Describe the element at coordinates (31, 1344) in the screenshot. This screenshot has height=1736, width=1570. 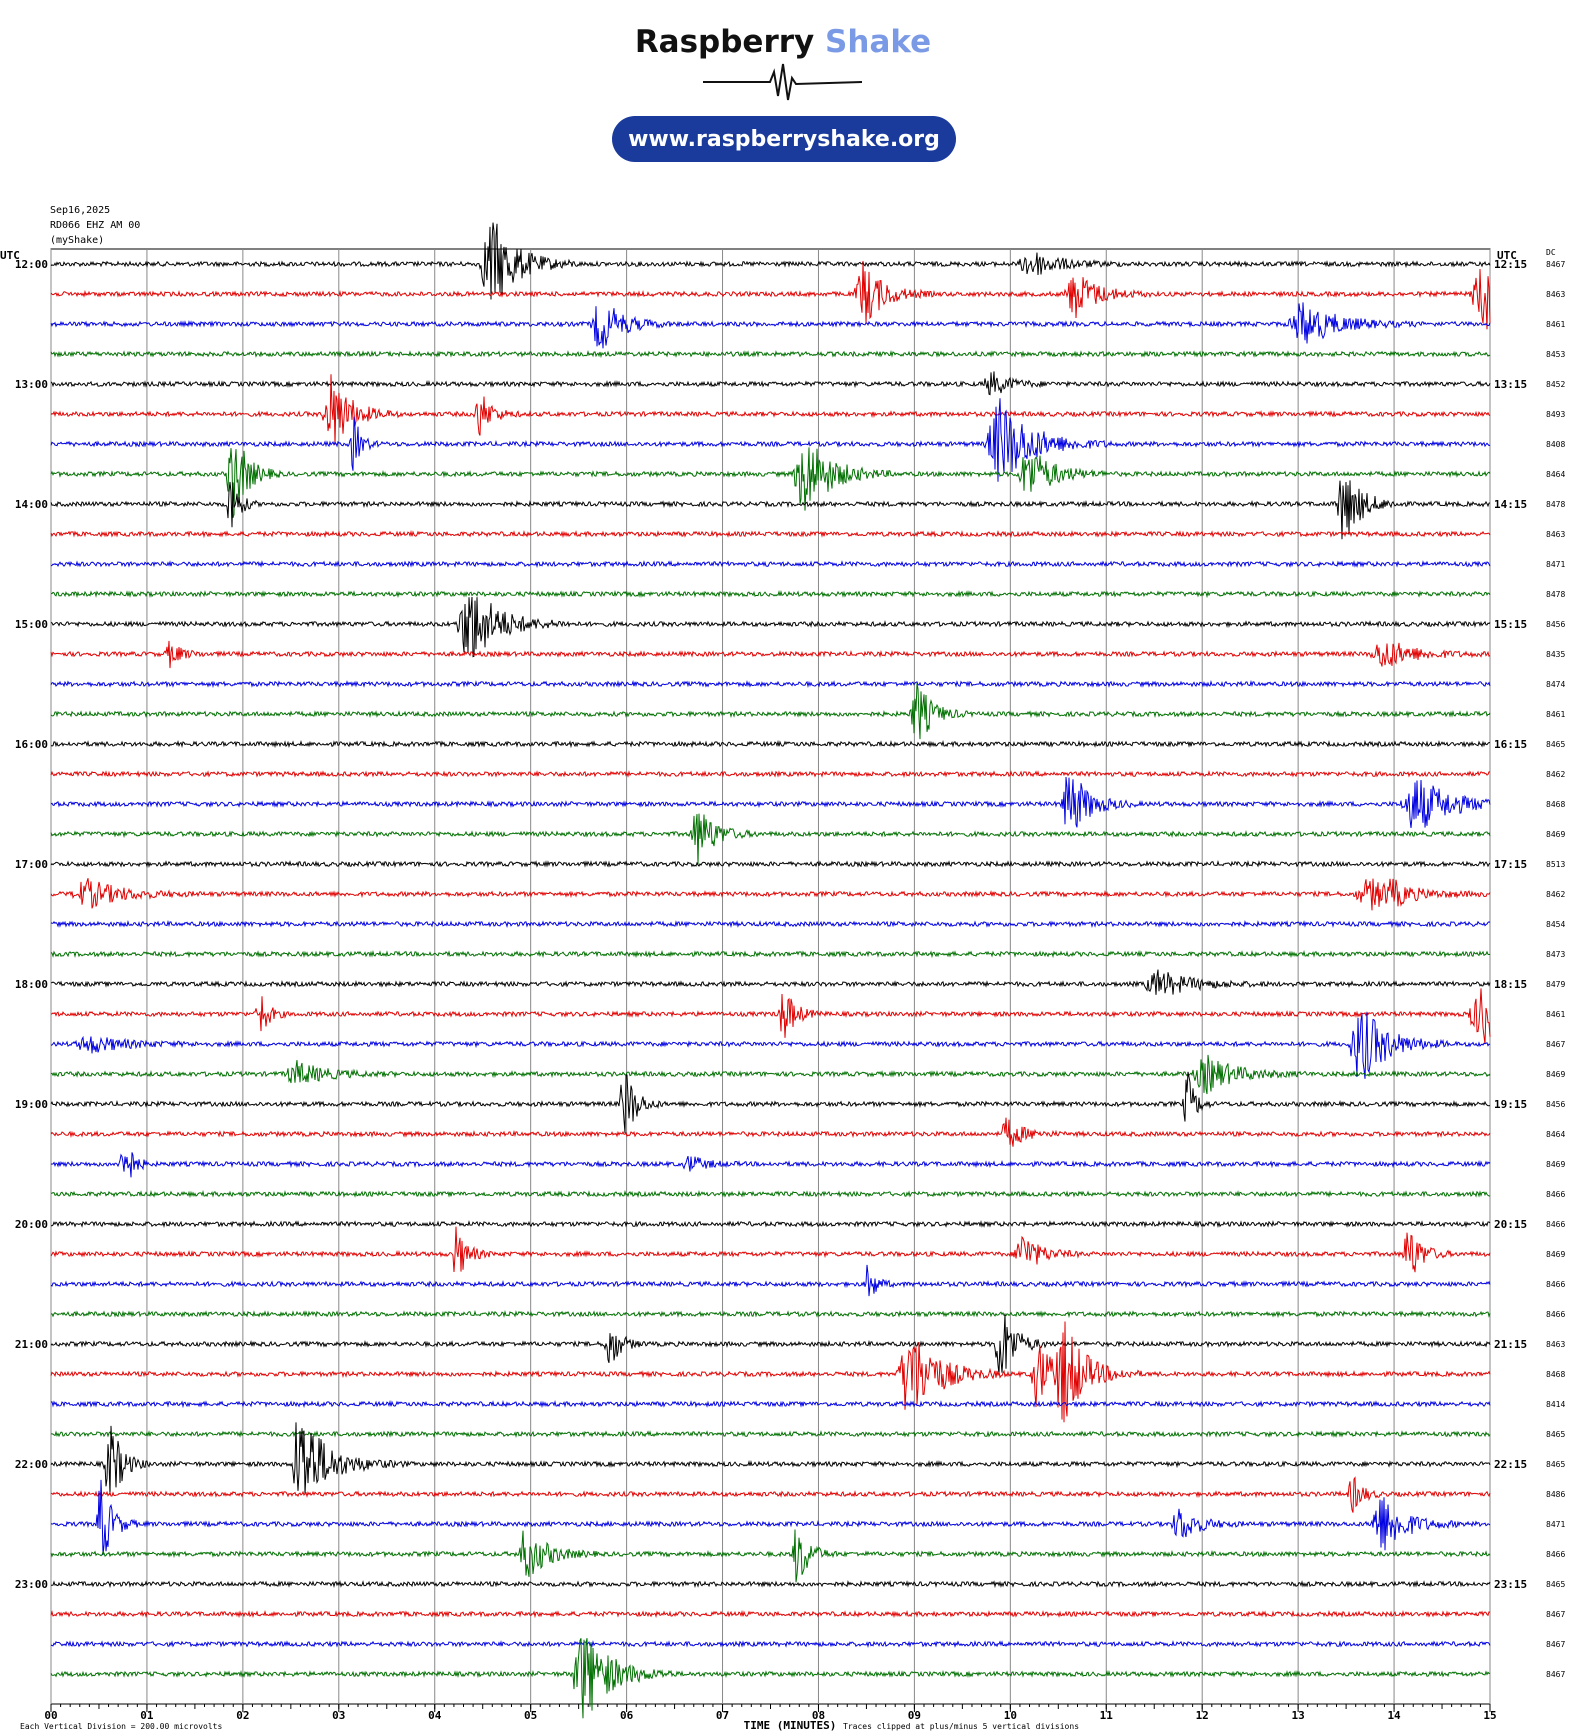
I see `left-time: 21:00` at that location.